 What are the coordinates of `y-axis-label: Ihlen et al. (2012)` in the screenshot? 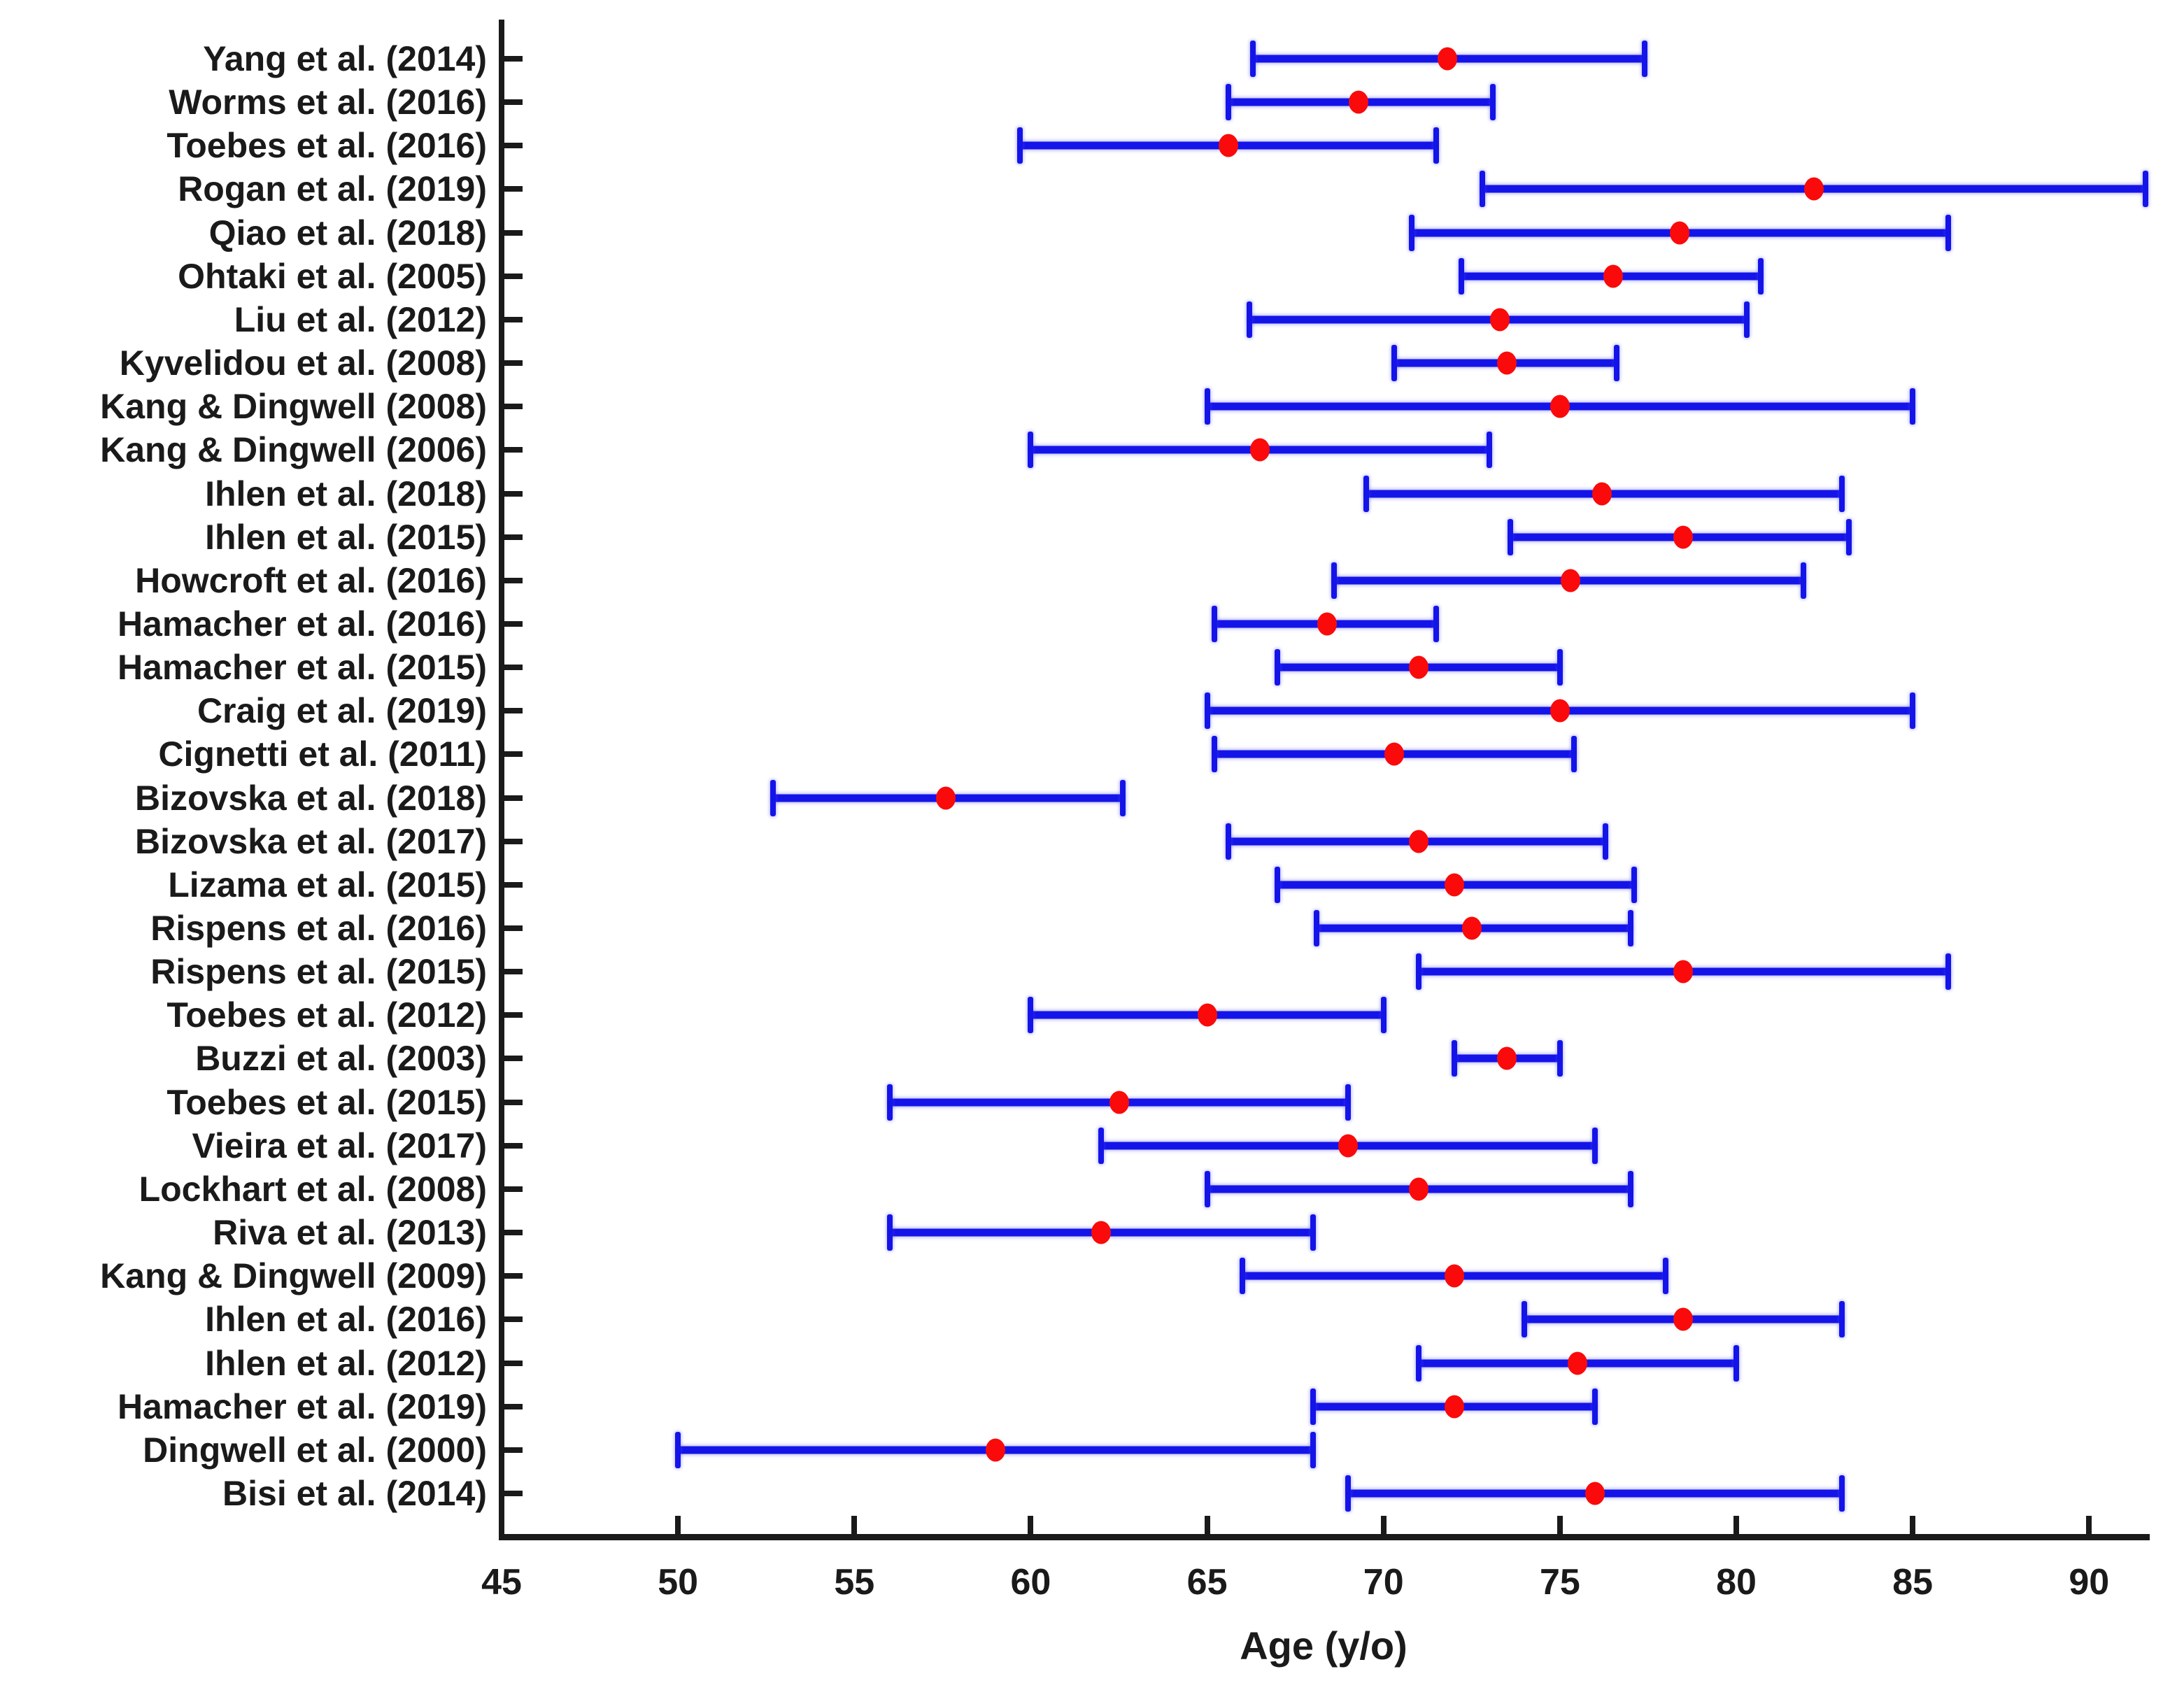 It's located at (346, 1363).